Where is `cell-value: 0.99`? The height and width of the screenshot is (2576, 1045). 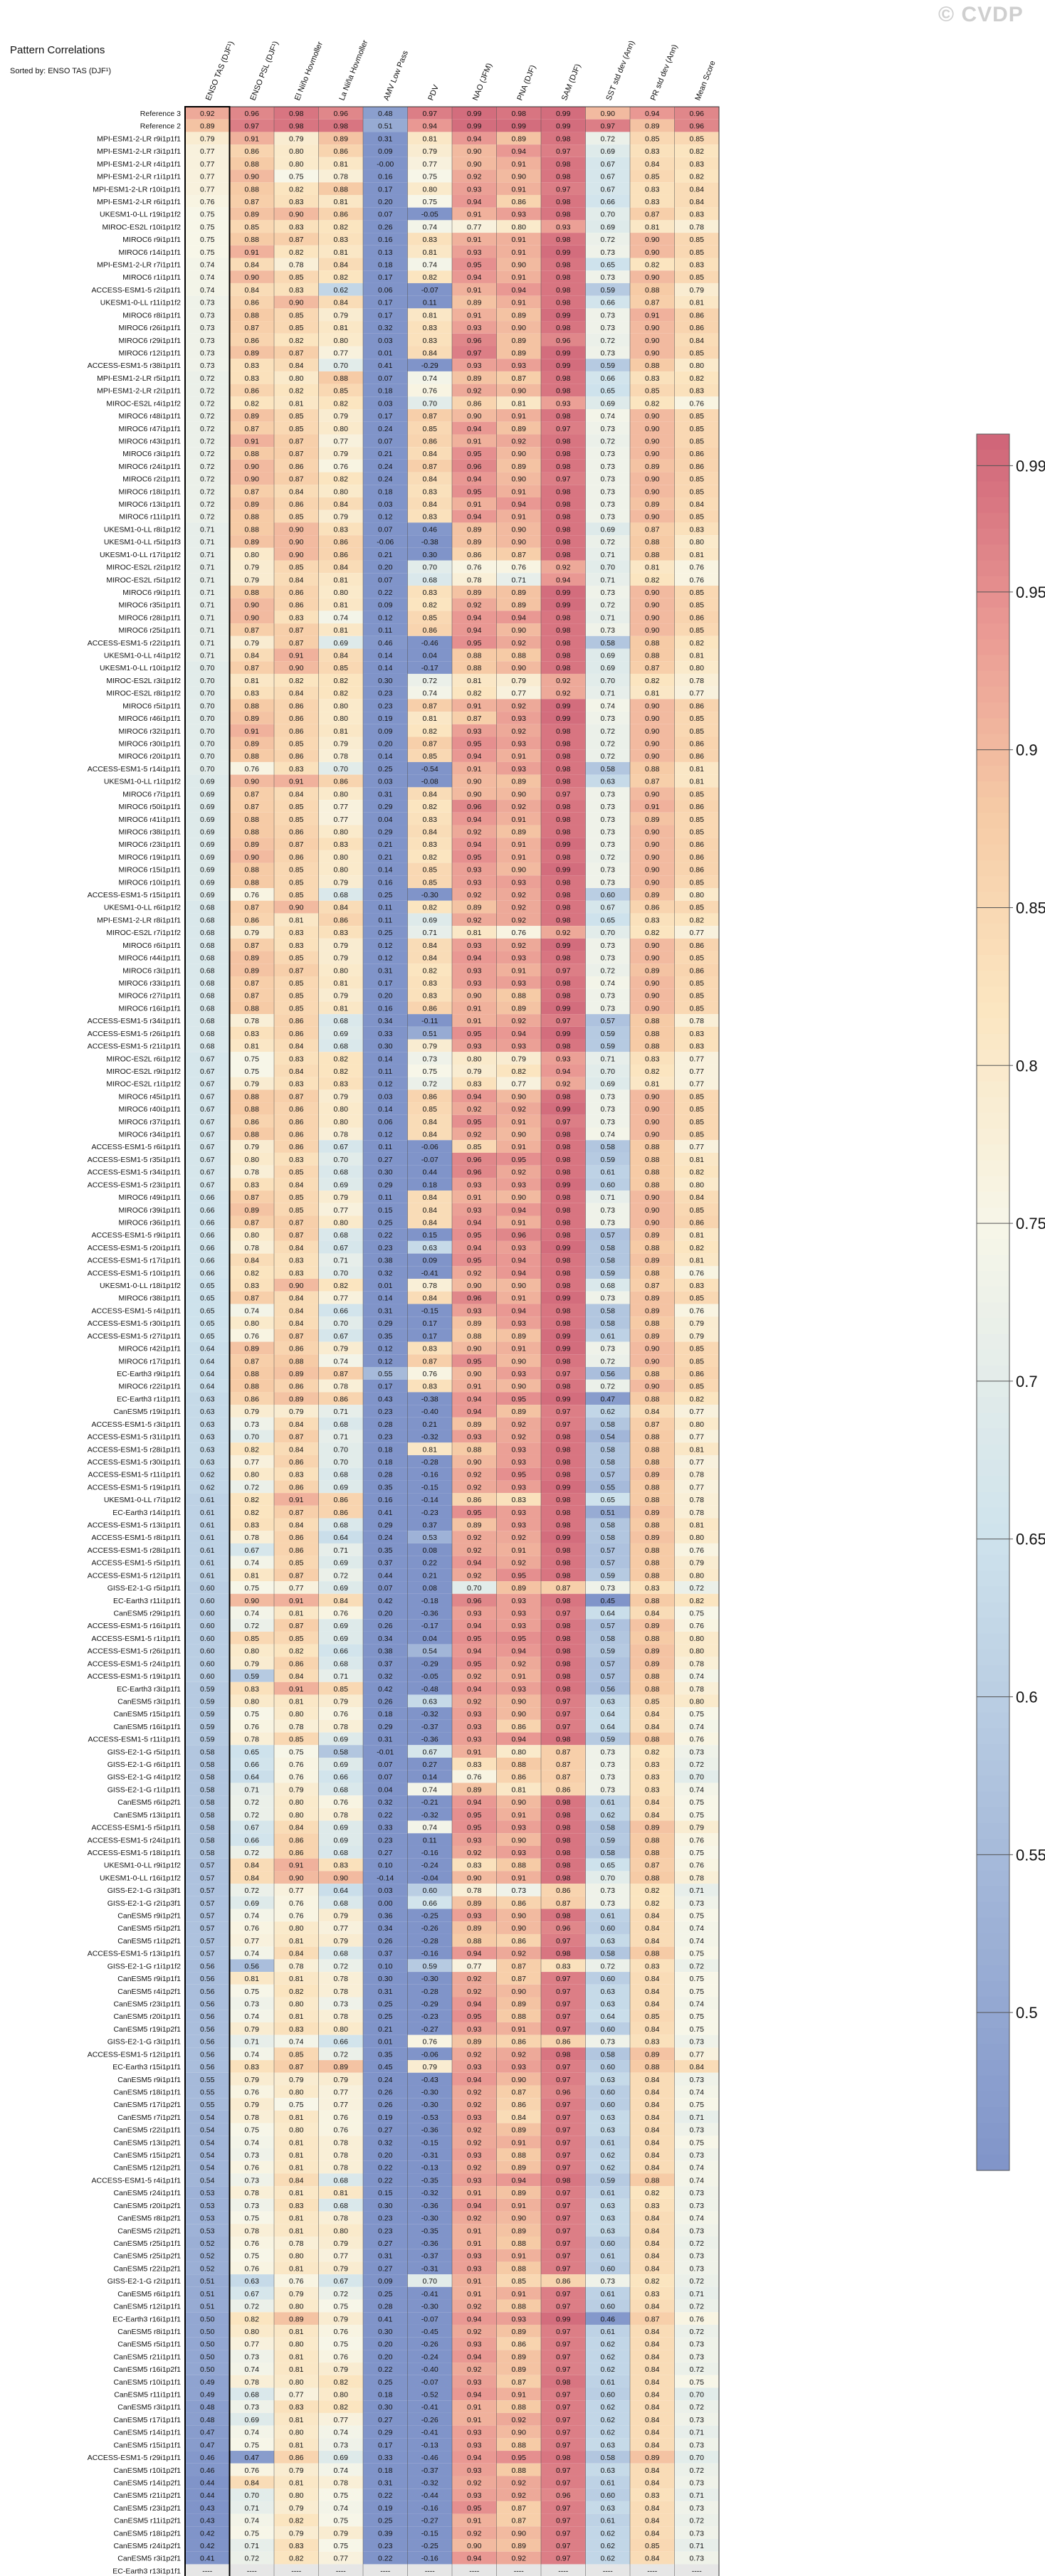
cell-value: 0.99 is located at coordinates (563, 126).